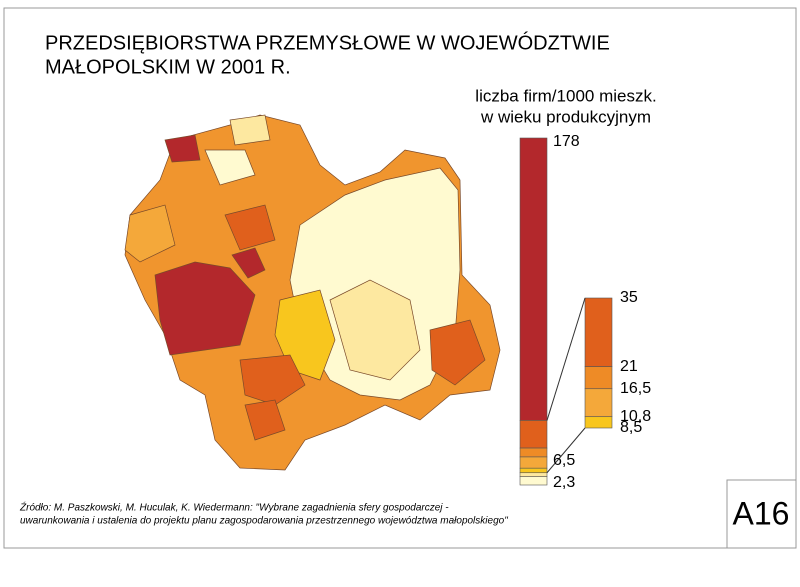 The image size is (800, 587). I want to click on legend-label: 10,8, so click(635, 416).